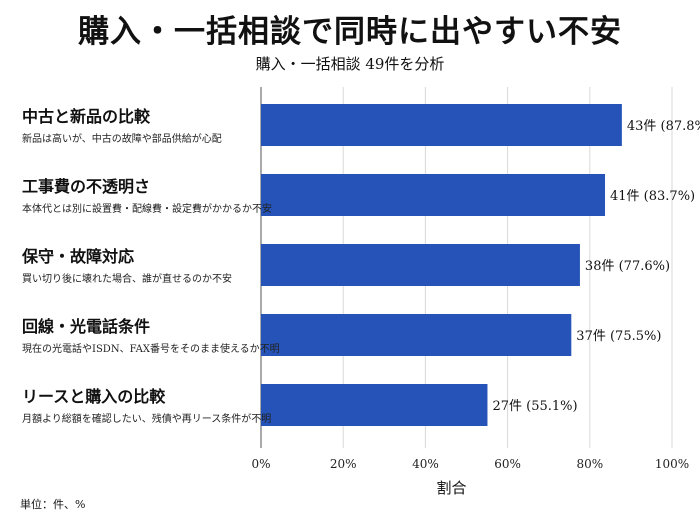  I want to click on bar-value-label: 43件 (87.8%), so click(663, 126).